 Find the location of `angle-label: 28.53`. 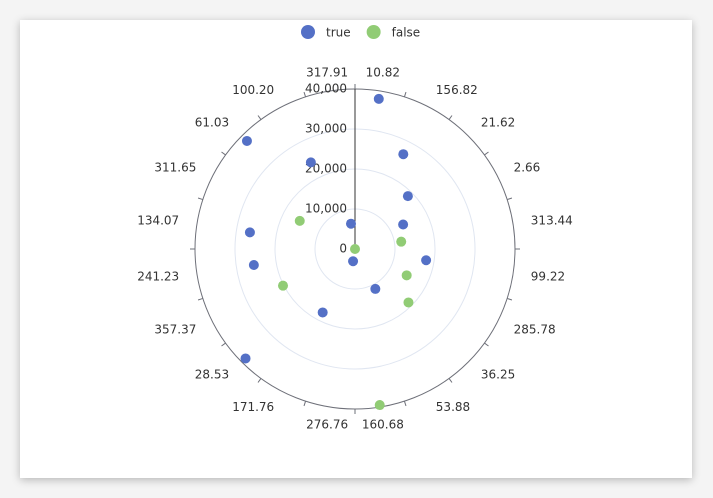

angle-label: 28.53 is located at coordinates (212, 374).